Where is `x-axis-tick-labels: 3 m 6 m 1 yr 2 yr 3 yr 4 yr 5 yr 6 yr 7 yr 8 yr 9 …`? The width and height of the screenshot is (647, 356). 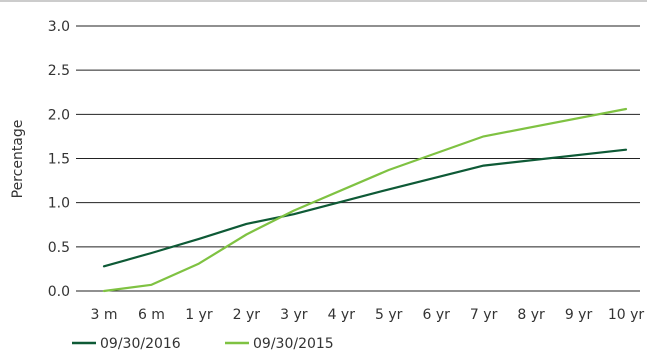
x-axis-tick-labels: 3 m 6 m 1 yr 2 yr 3 yr 4 yr 5 yr 6 yr 7 yr 8 yr 9 … is located at coordinates (368, 315).